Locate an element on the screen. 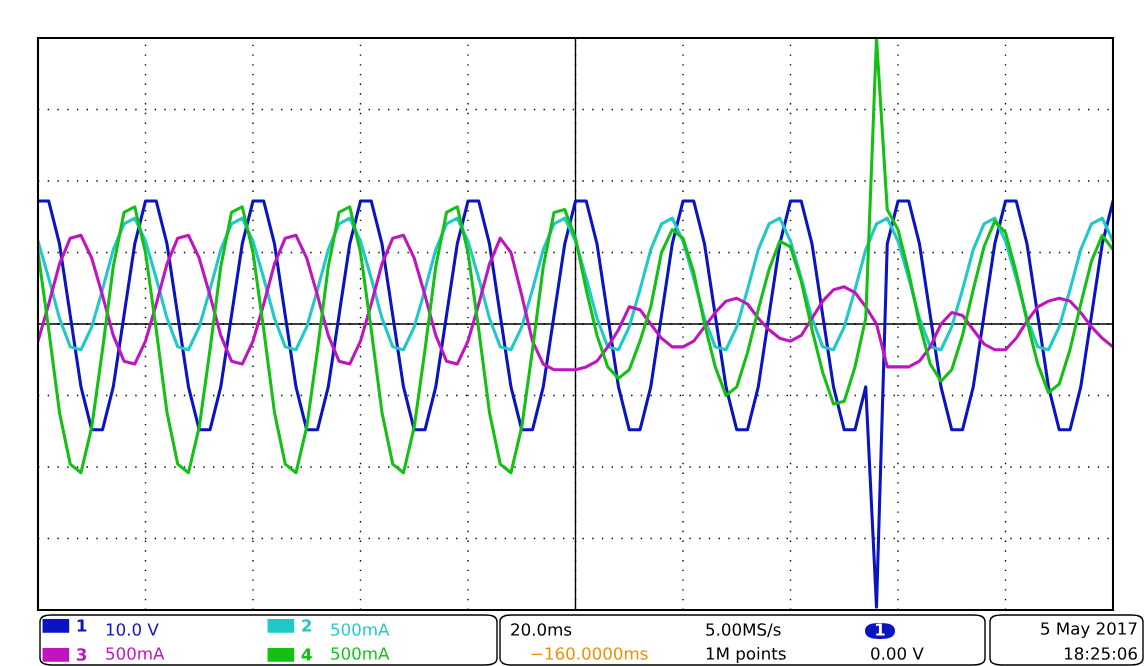 The width and height of the screenshot is (1145, 666). legend-label: 3 is located at coordinates (81, 654).